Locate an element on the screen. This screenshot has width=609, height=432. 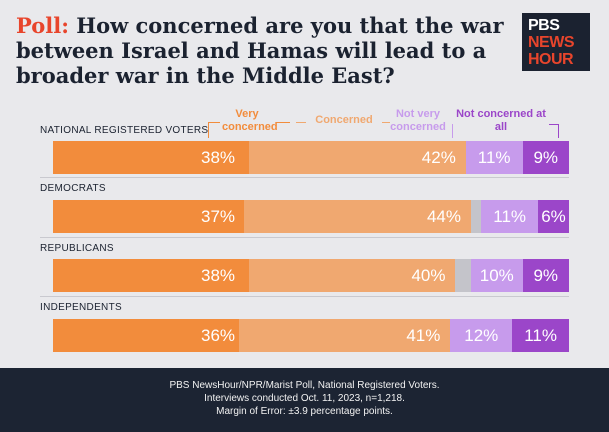
logo-line-1: PBS is located at coordinates (544, 25).